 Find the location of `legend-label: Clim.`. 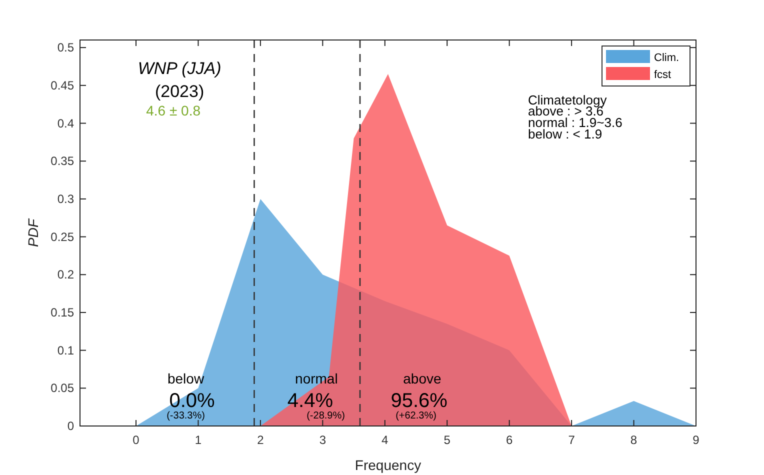

legend-label: Clim. is located at coordinates (667, 58).